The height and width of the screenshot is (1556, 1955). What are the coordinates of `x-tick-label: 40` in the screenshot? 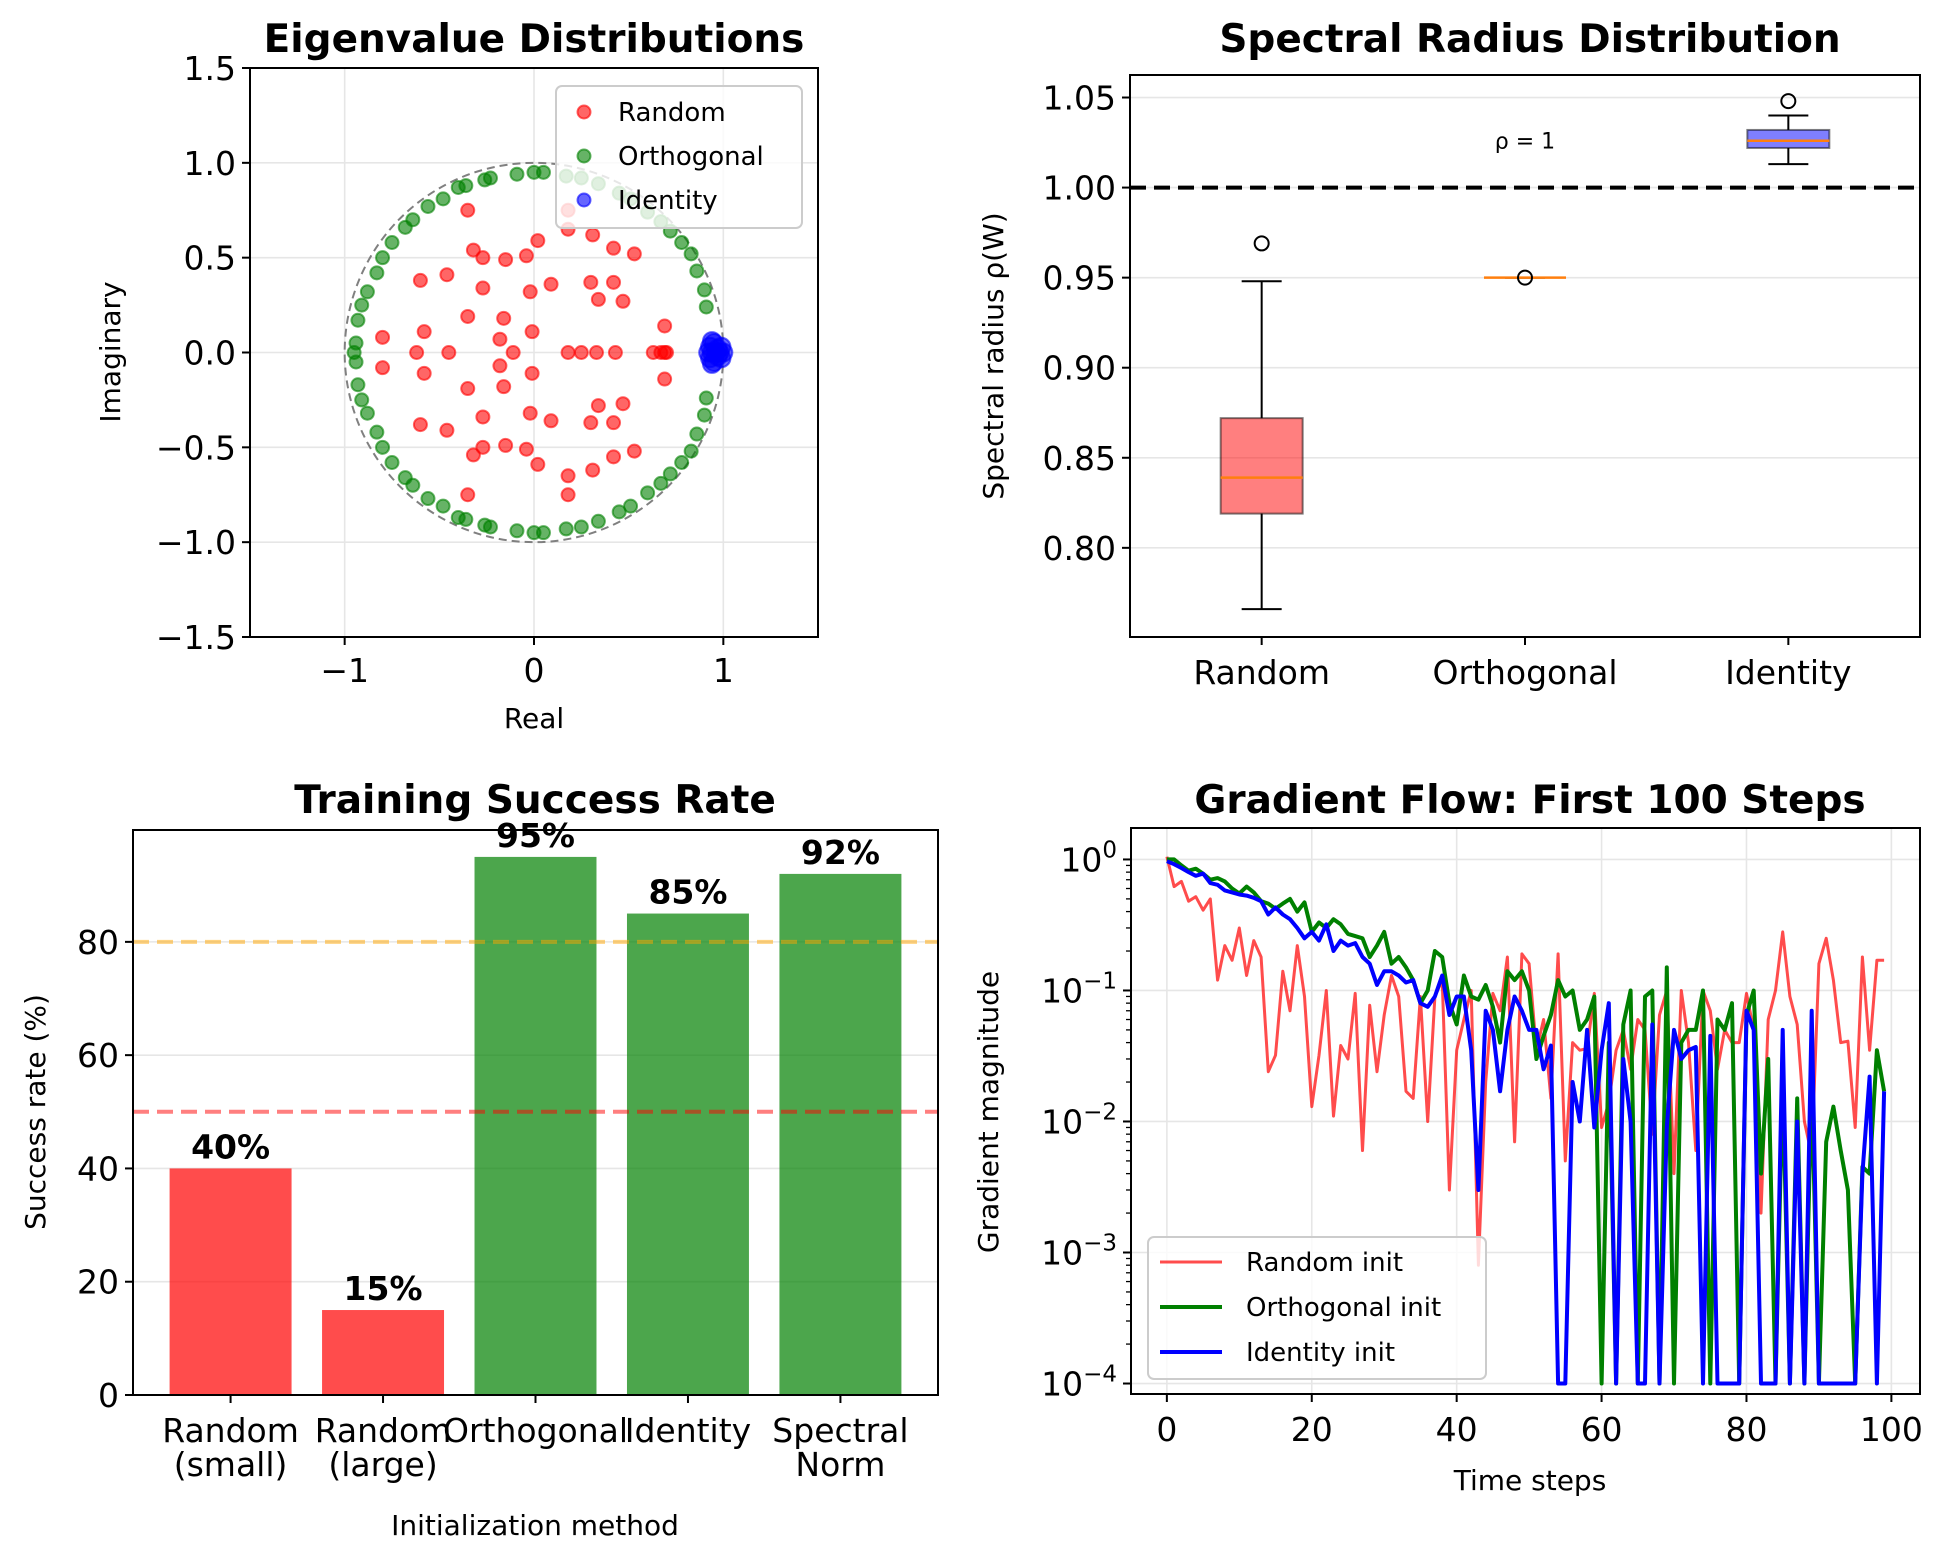 It's located at (1457, 1429).